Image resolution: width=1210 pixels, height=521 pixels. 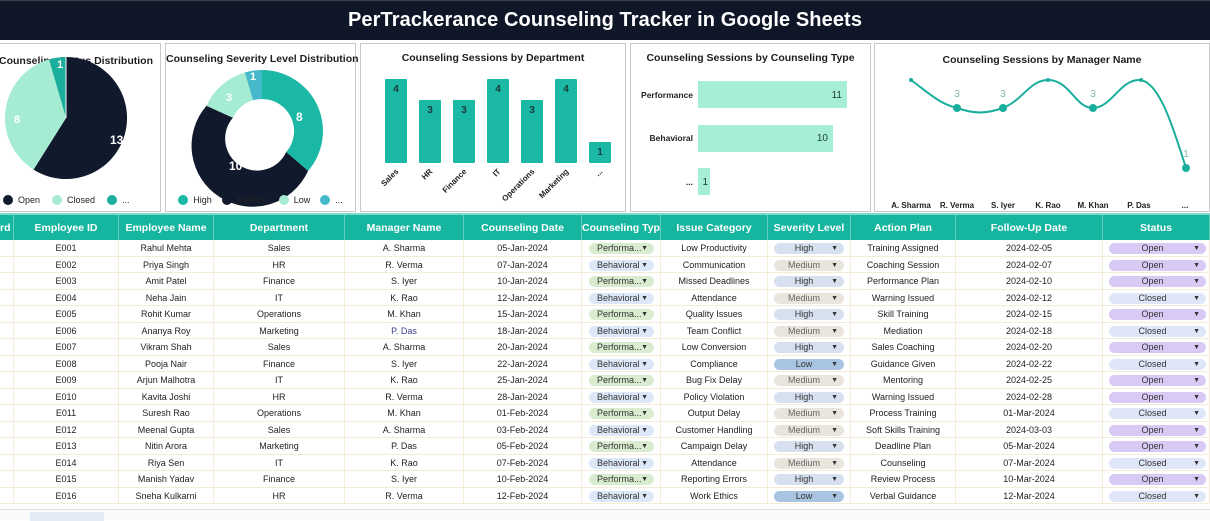 I want to click on cell-employee-name: Rahul Mehta, so click(x=166, y=248).